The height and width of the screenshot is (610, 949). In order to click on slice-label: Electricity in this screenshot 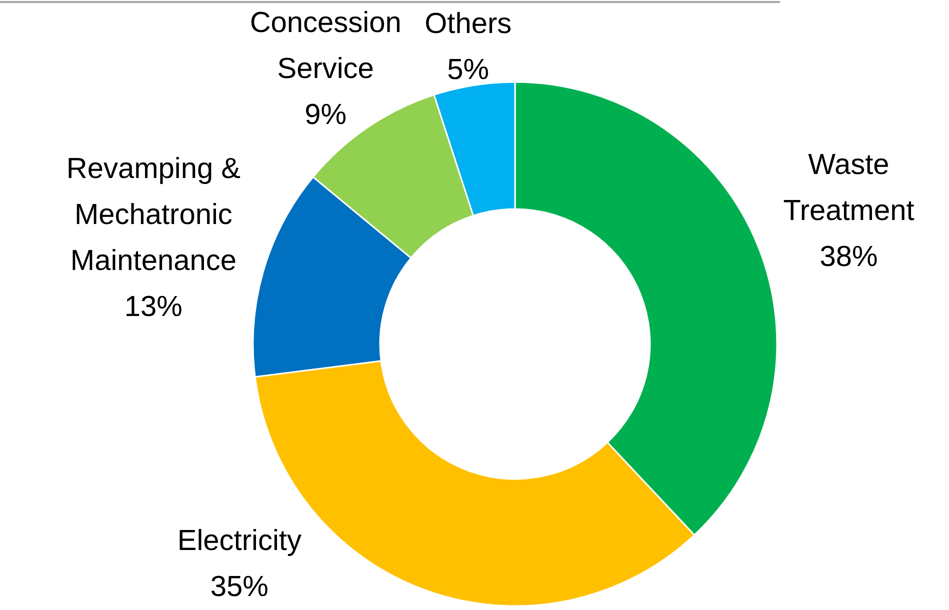, I will do `click(239, 540)`.